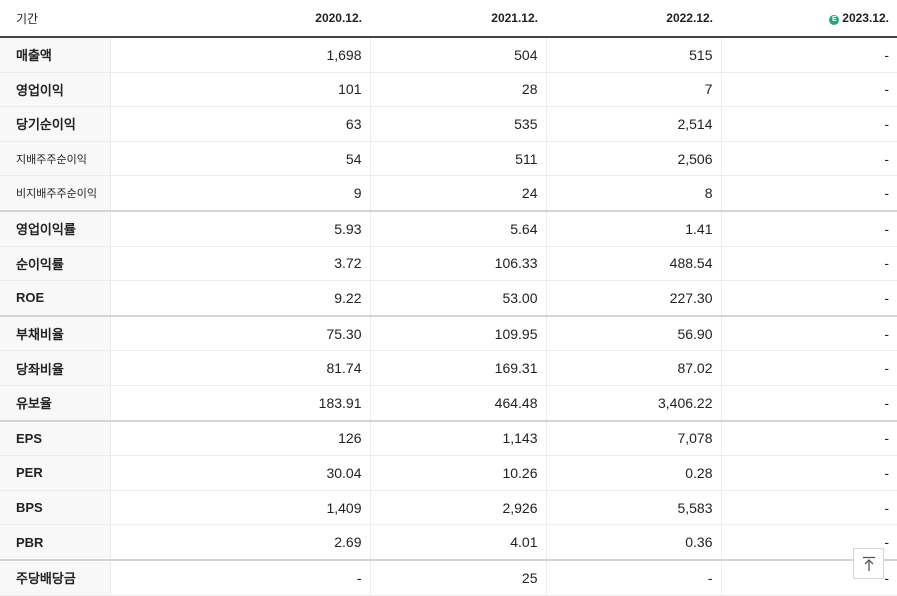  What do you see at coordinates (239, 473) in the screenshot?
I see `value-cell: 30.04` at bounding box center [239, 473].